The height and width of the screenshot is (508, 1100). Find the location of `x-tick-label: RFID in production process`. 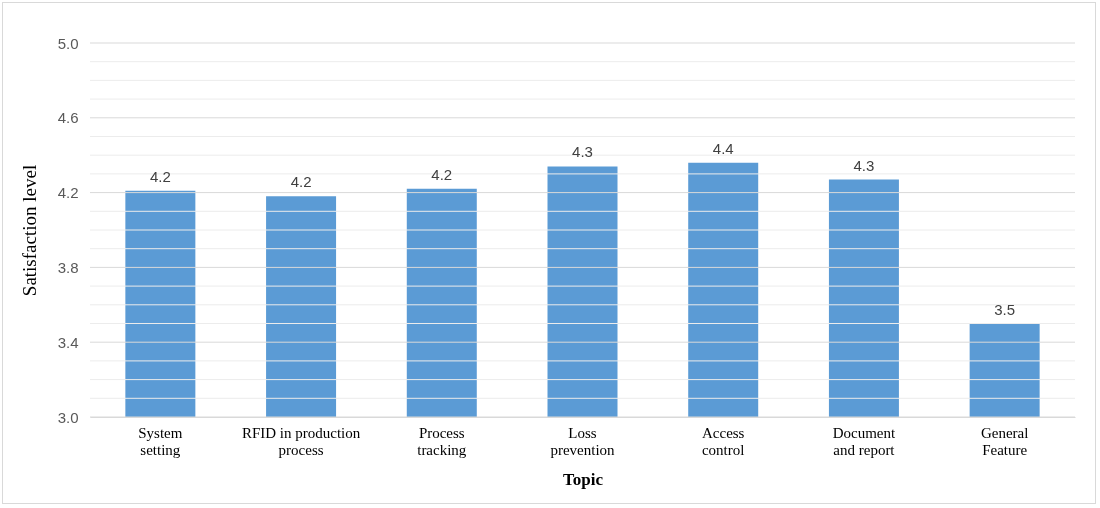

x-tick-label: RFID in production process is located at coordinates (301, 441).